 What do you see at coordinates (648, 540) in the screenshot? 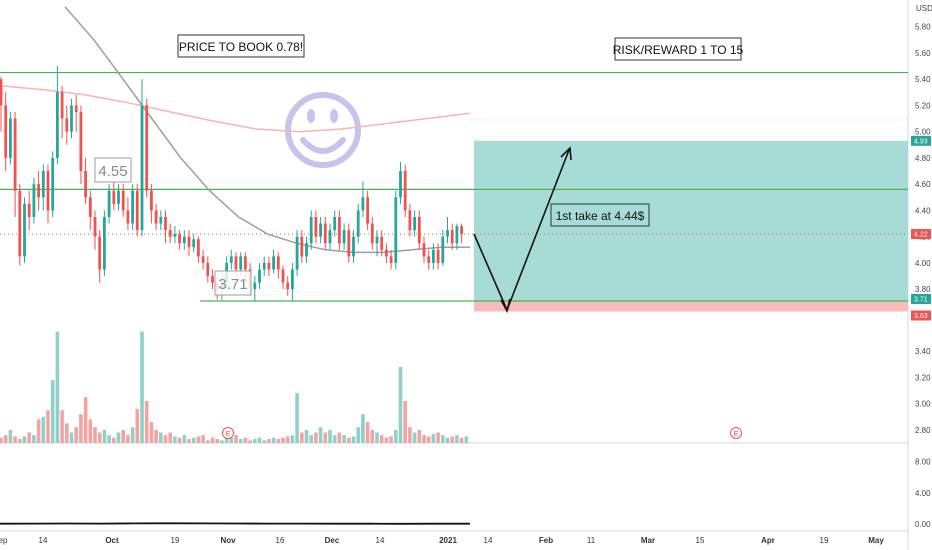
I see `time-tick-12: Mar` at bounding box center [648, 540].